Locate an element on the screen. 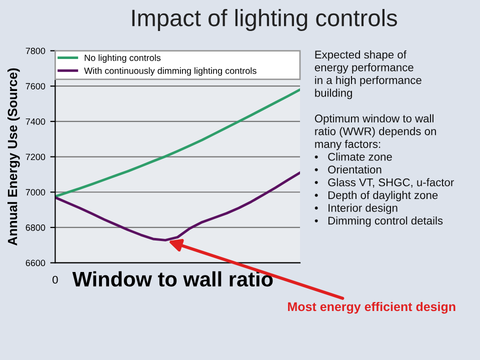 The image size is (480, 360). y-tick-label: 7600 is located at coordinates (36, 86).